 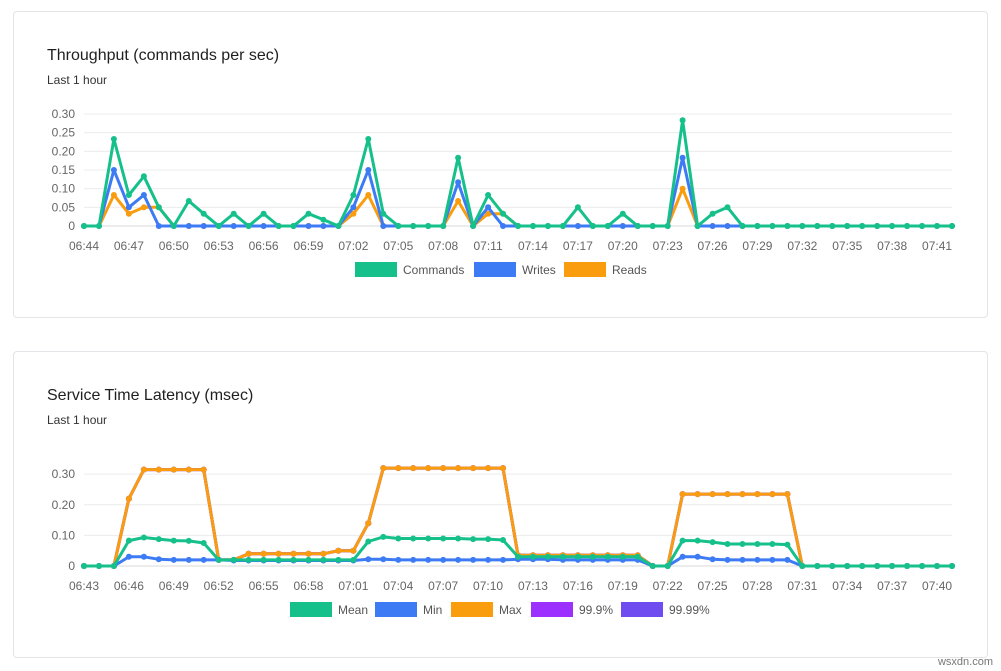 I want to click on x-tick-label: 07:41, so click(x=937, y=246).